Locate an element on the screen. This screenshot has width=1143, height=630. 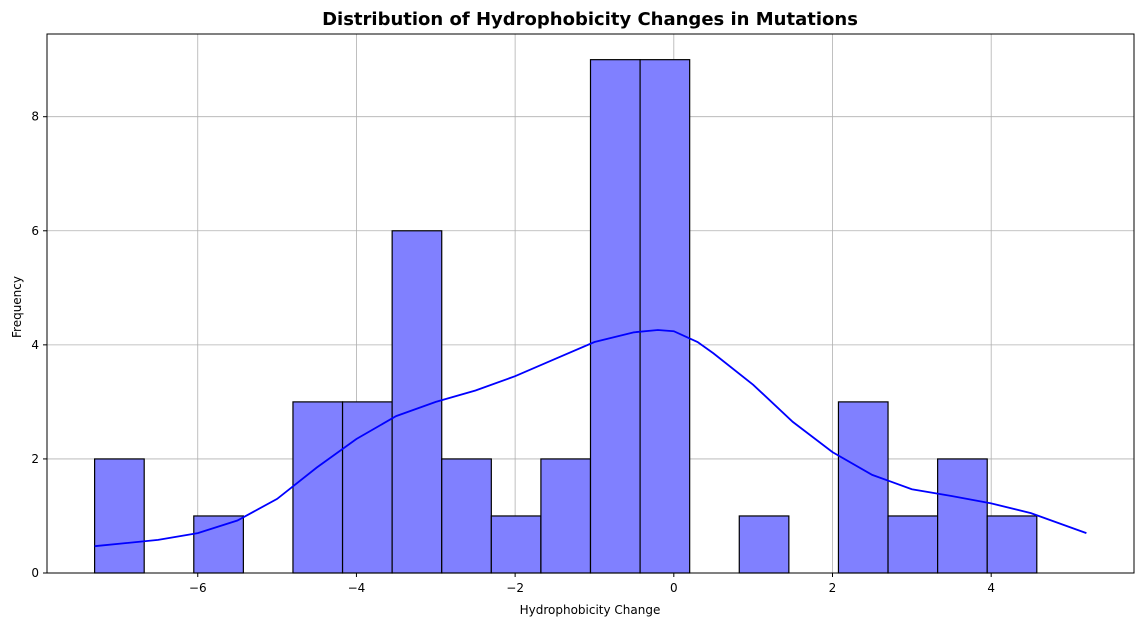
y-tick-label: 6 is located at coordinates (35, 231).